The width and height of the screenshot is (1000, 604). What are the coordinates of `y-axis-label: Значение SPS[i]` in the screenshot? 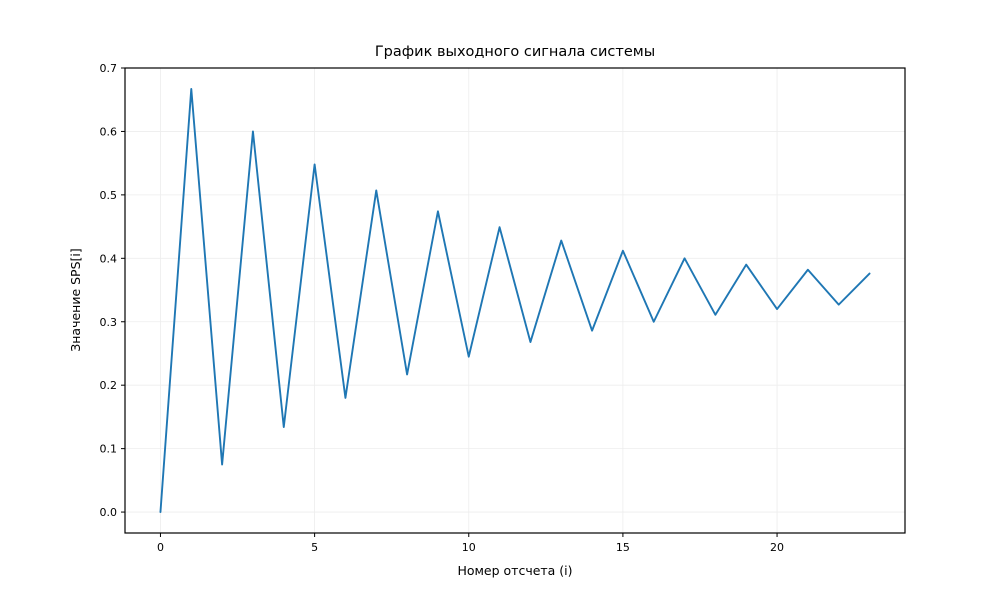 It's located at (75, 300).